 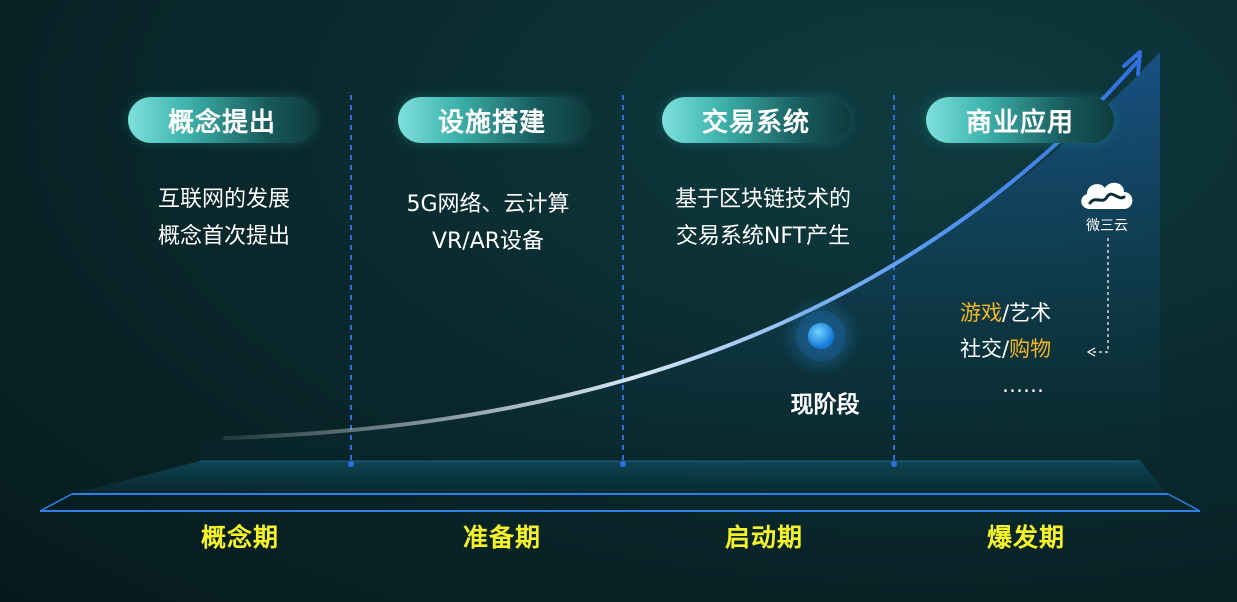 I want to click on stage-desc-1-line-2: 概念首次提出, so click(x=223, y=236).